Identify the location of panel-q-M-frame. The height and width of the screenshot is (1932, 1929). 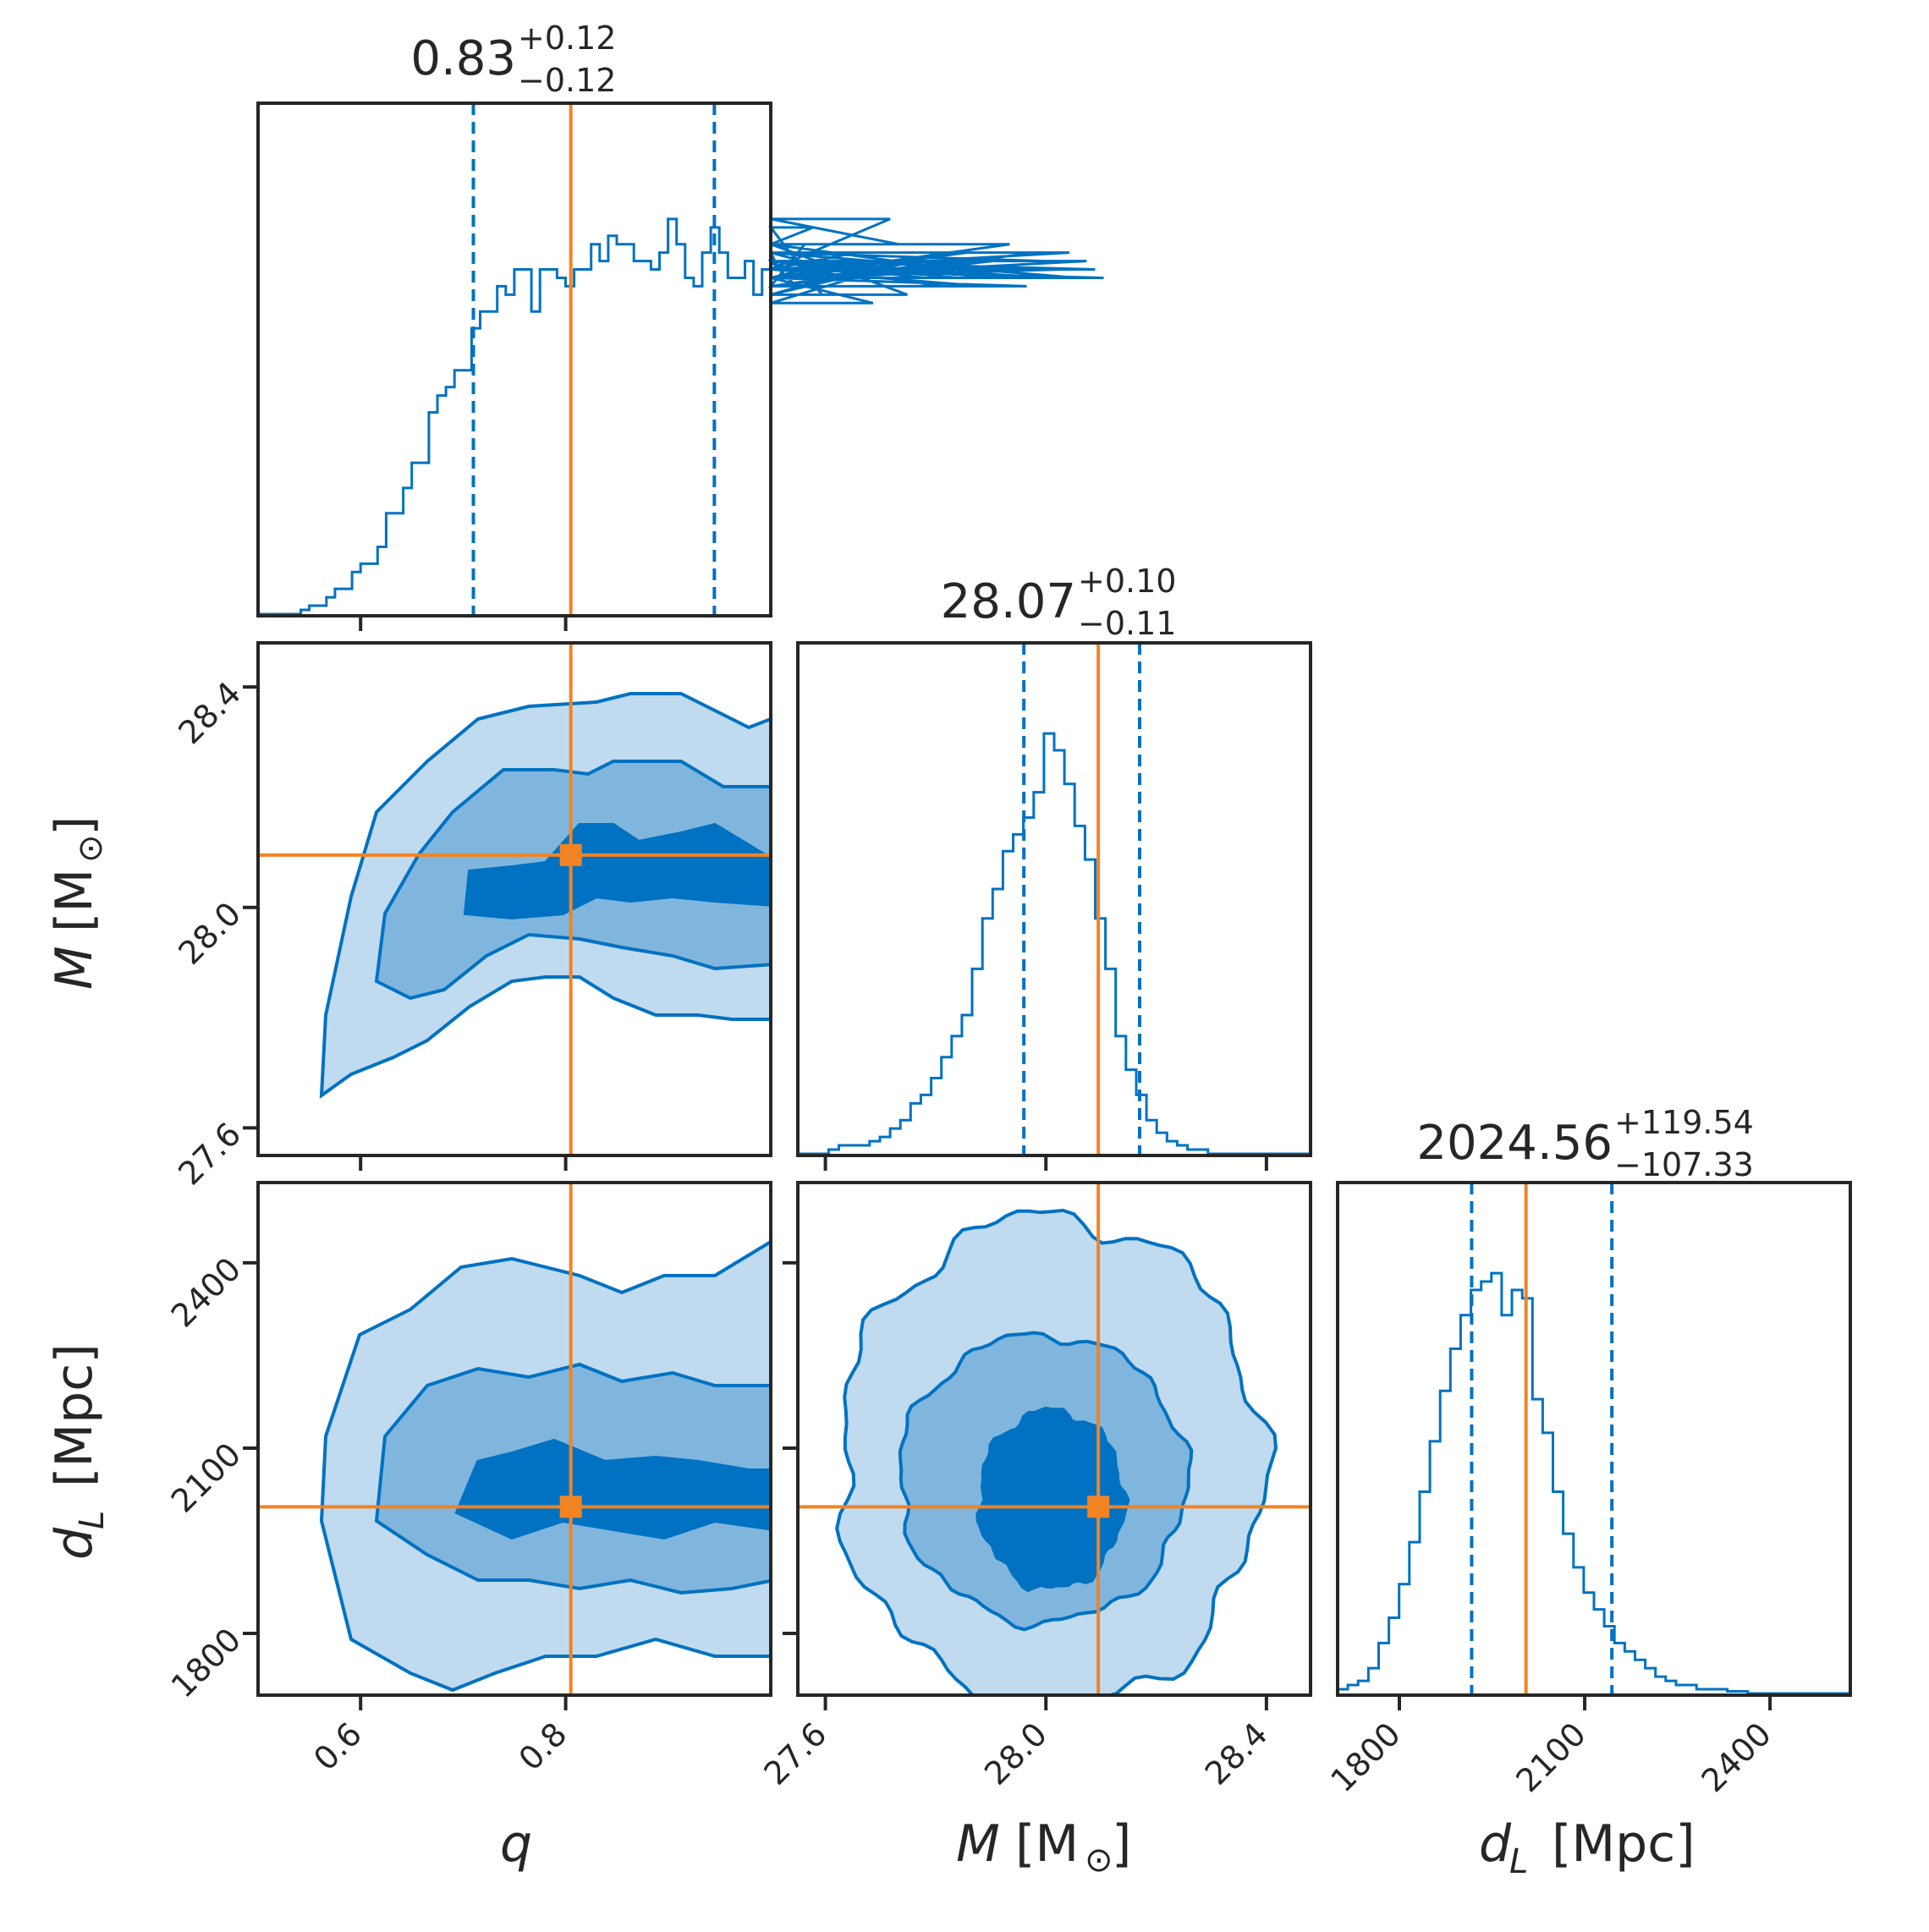
(514, 899).